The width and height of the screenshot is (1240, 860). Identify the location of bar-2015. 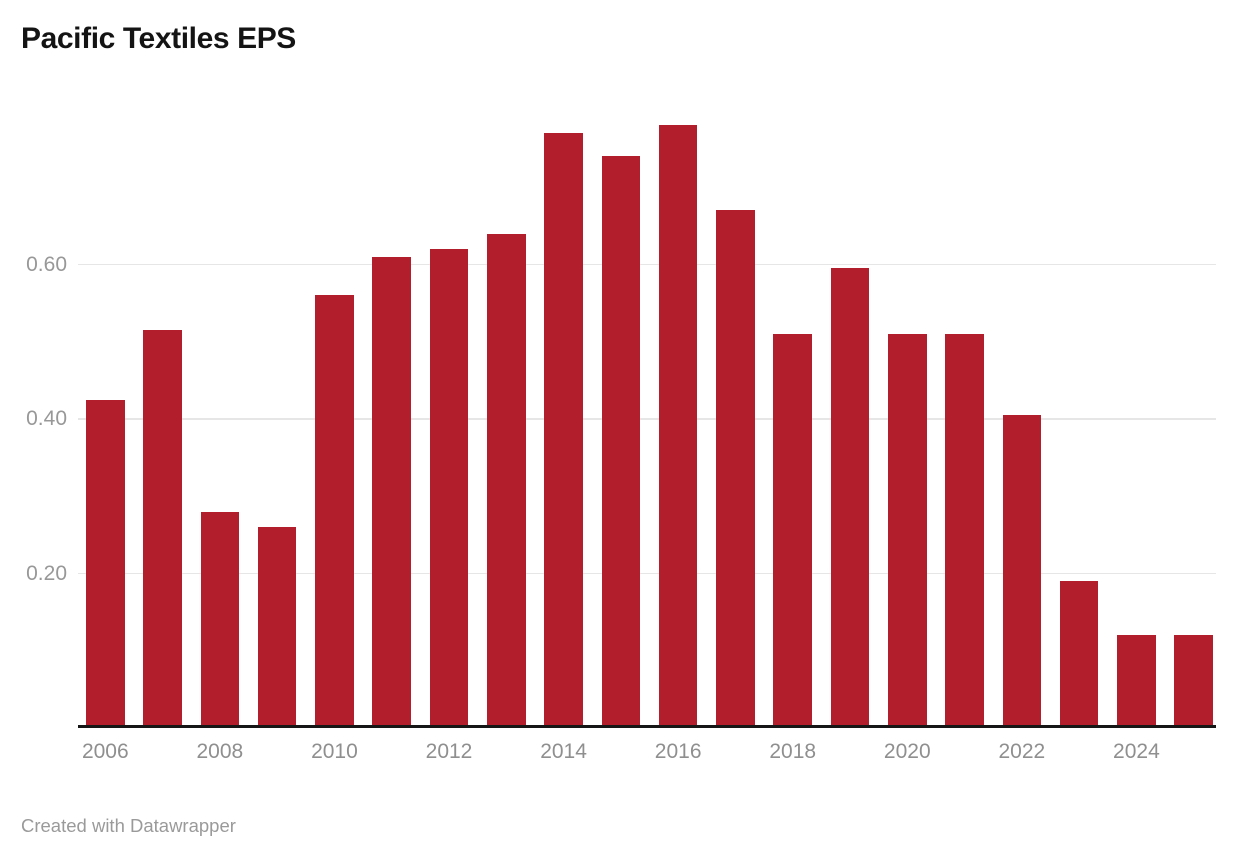
(621, 442).